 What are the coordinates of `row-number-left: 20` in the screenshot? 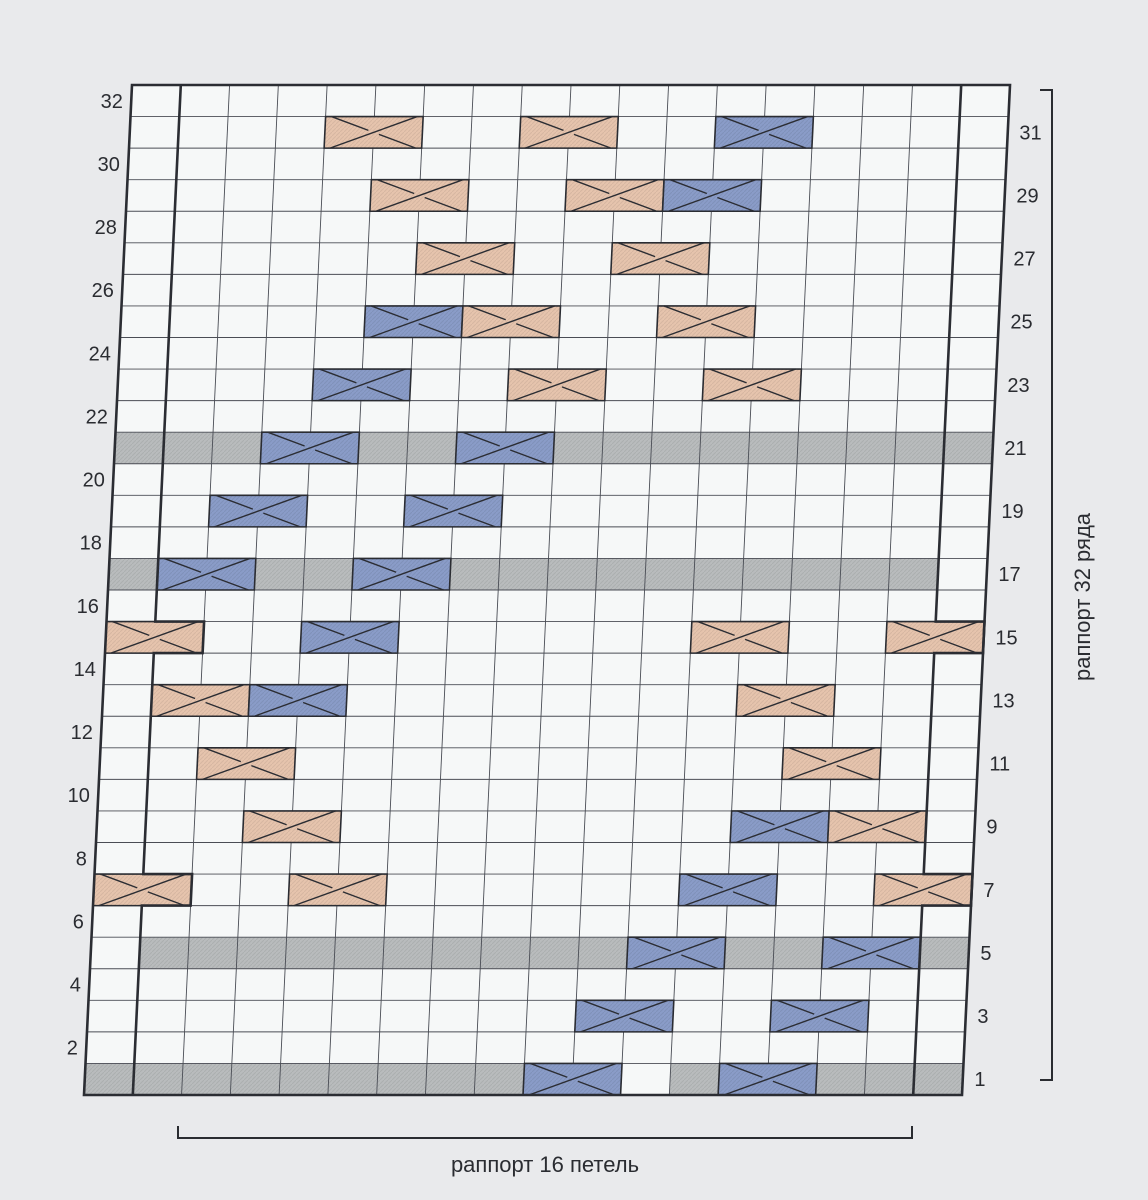 It's located at (94, 481).